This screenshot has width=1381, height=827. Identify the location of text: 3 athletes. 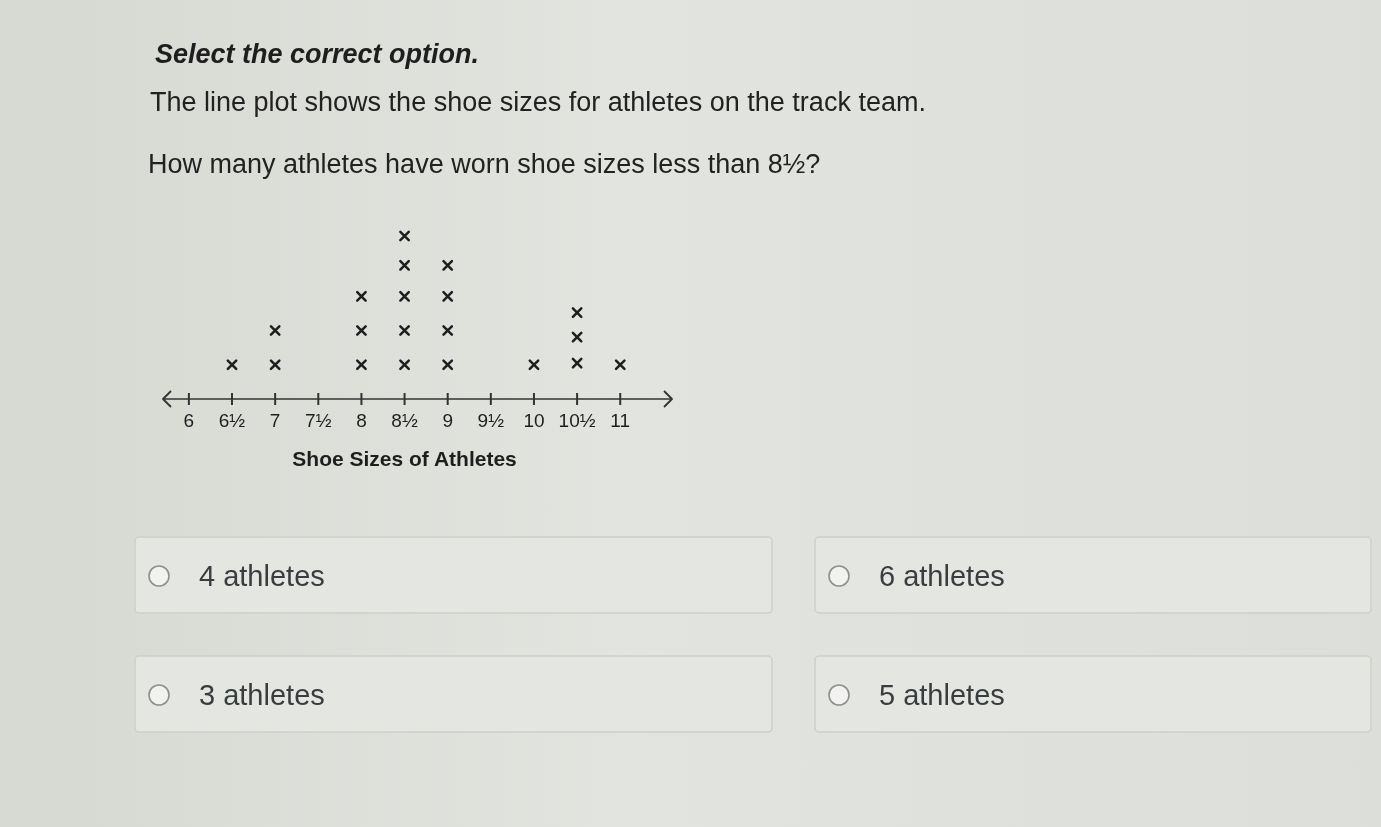
(262, 695).